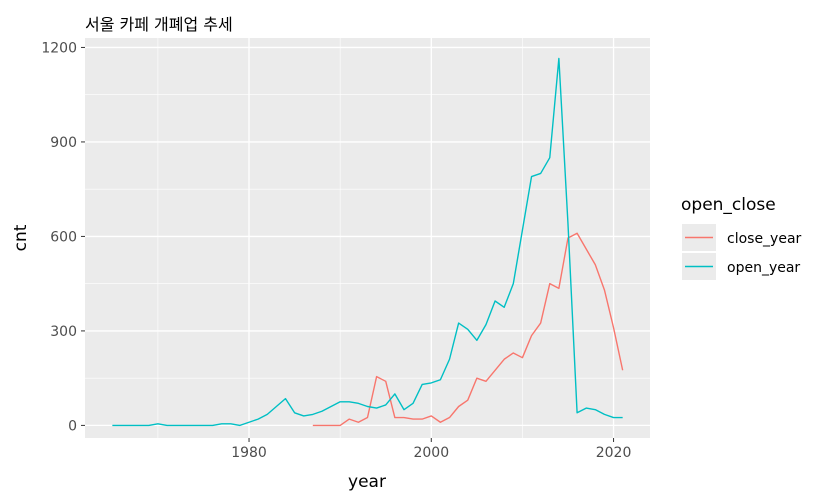 The height and width of the screenshot is (497, 837). Describe the element at coordinates (728, 205) in the screenshot. I see `legend-title: open_close` at that location.